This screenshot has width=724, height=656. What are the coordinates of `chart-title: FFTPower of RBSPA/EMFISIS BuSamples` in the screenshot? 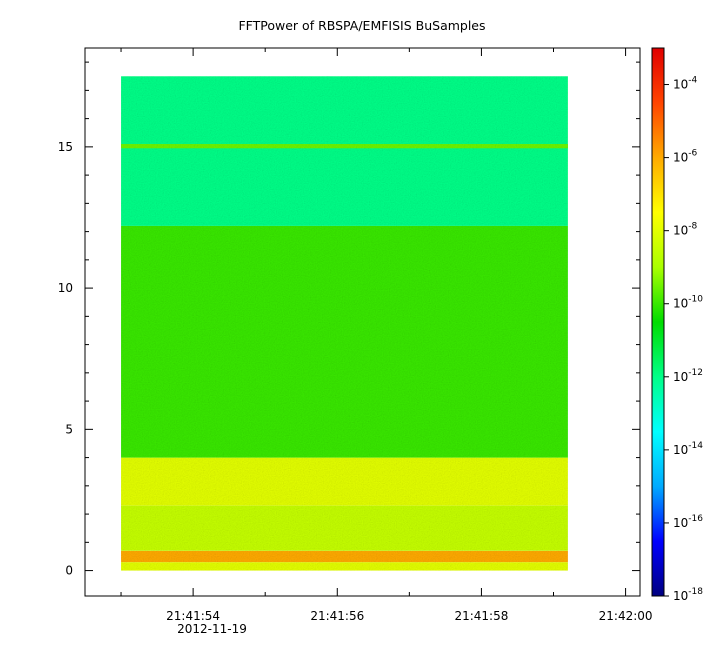 It's located at (361, 25).